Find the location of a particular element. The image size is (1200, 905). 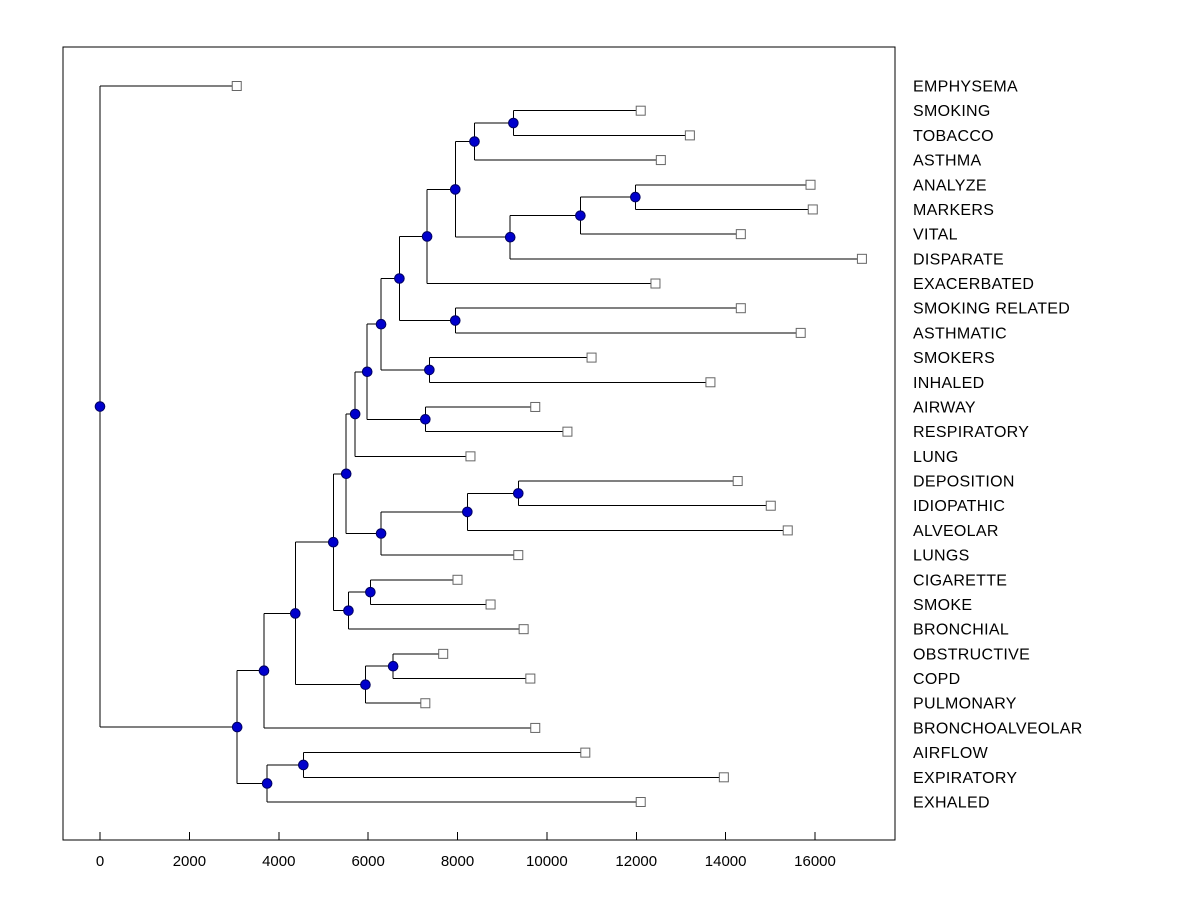

leaf-label: IDIOPATHIC is located at coordinates (959, 506).